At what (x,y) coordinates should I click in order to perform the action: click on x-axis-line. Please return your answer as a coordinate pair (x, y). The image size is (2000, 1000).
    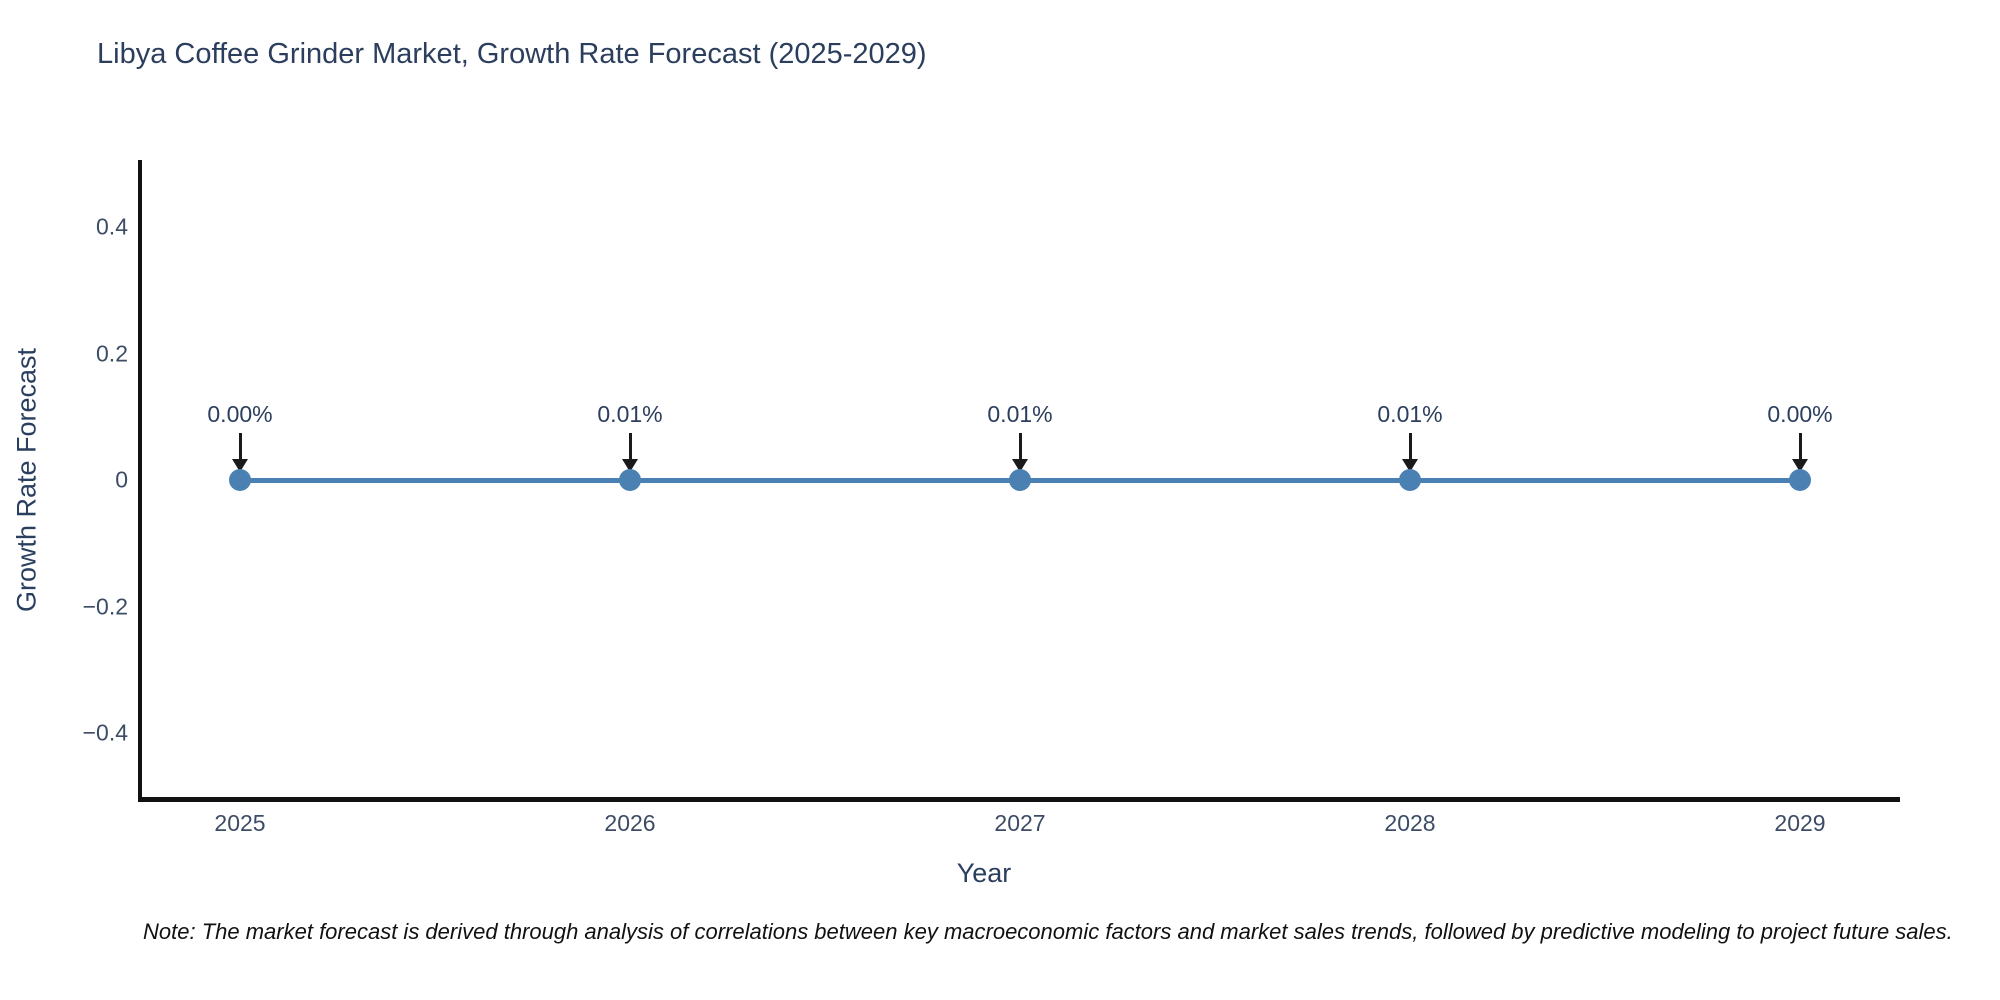
    Looking at the image, I should click on (1019, 799).